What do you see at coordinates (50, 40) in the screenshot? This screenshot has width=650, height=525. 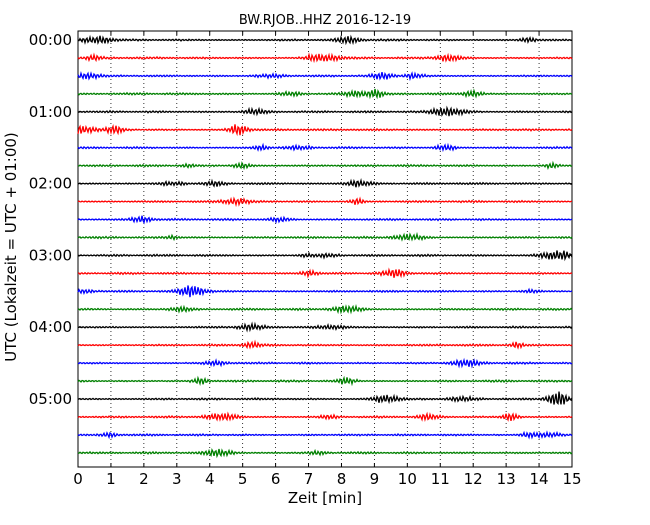 I see `y-tick-label: 00:00` at bounding box center [50, 40].